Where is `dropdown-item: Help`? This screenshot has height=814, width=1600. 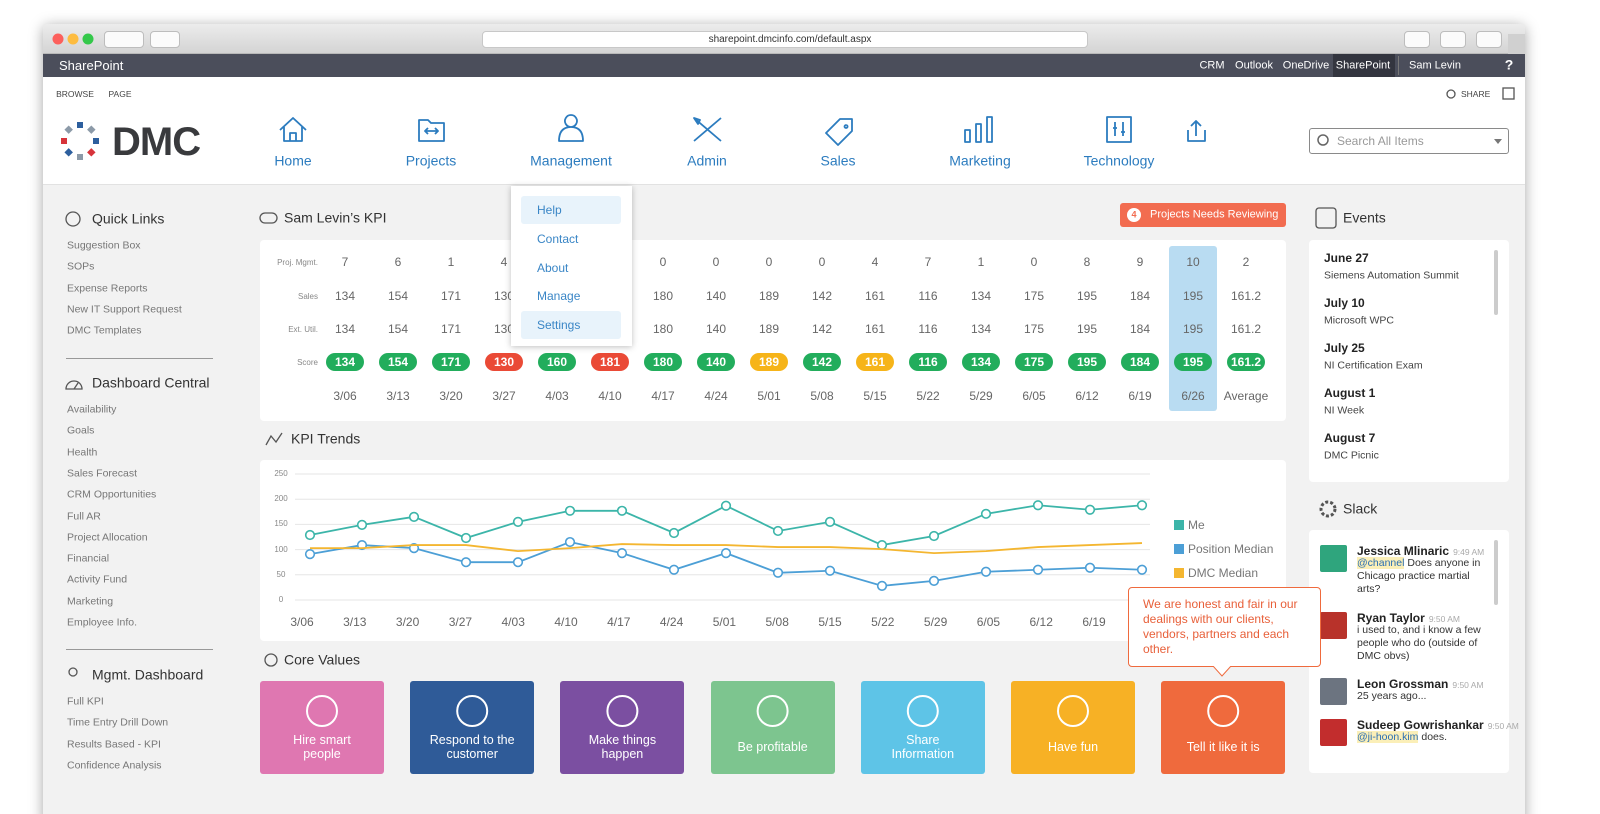 dropdown-item: Help is located at coordinates (549, 209).